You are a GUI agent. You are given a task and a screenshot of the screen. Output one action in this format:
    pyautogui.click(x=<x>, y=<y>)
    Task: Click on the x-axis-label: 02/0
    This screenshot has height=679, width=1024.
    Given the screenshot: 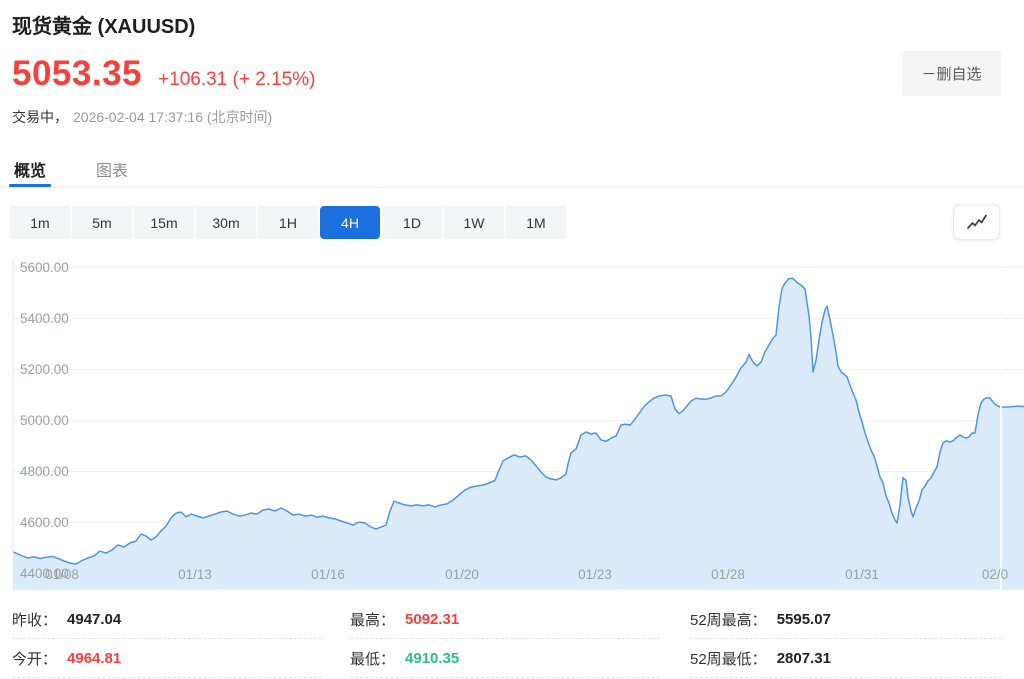 What is the action you would take?
    pyautogui.click(x=995, y=574)
    